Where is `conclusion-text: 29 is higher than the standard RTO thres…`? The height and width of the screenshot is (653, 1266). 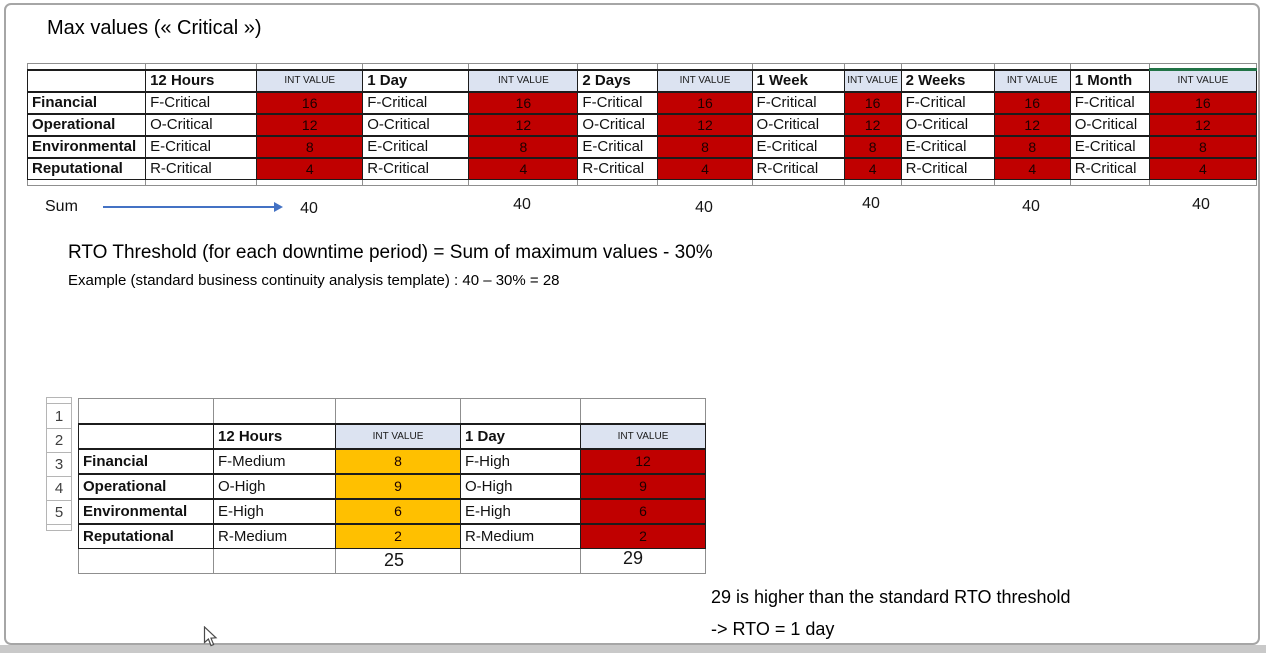
conclusion-text: 29 is higher than the standard RTO thres… is located at coordinates (891, 613).